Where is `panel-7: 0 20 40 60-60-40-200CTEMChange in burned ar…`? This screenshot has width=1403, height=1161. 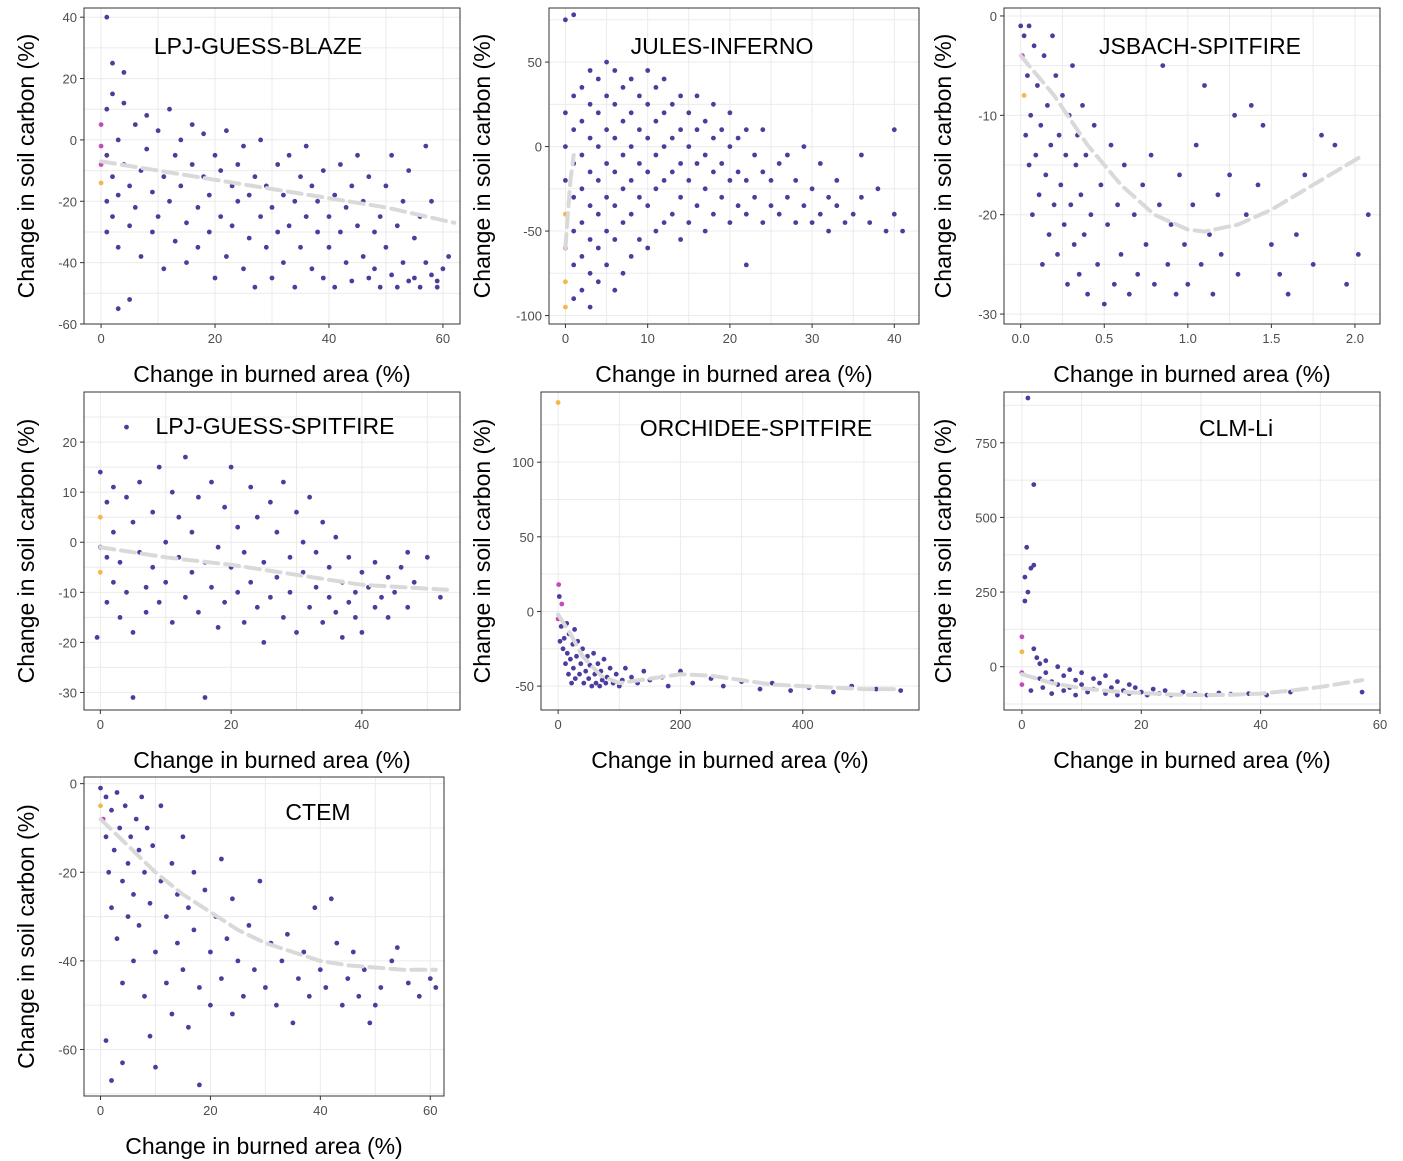 panel-7: 0 20 40 60-60-40-200CTEMChange in burned ar… is located at coordinates (228, 968).